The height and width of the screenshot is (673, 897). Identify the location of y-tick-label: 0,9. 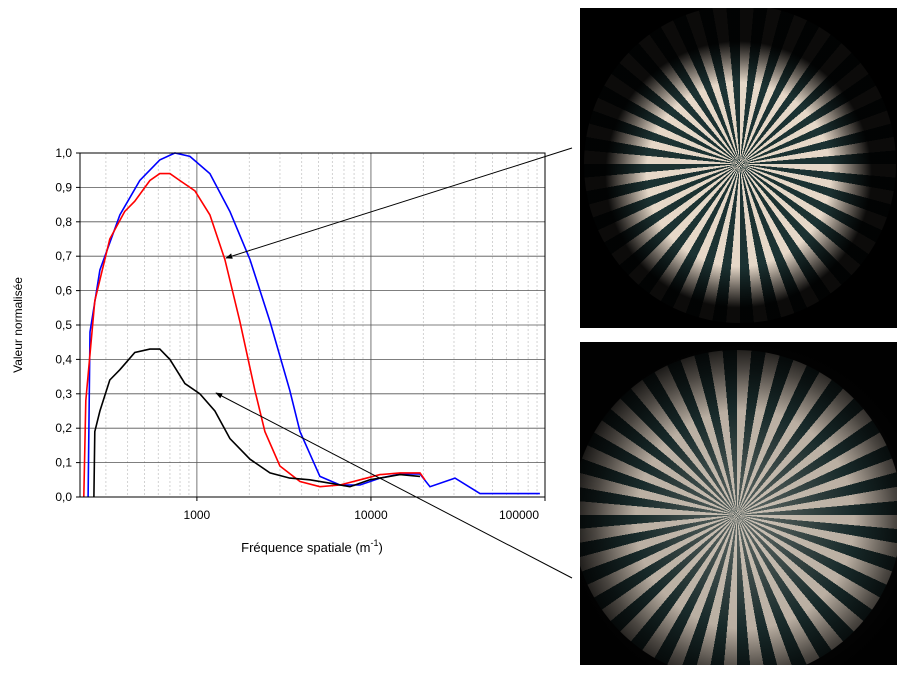
(63, 187).